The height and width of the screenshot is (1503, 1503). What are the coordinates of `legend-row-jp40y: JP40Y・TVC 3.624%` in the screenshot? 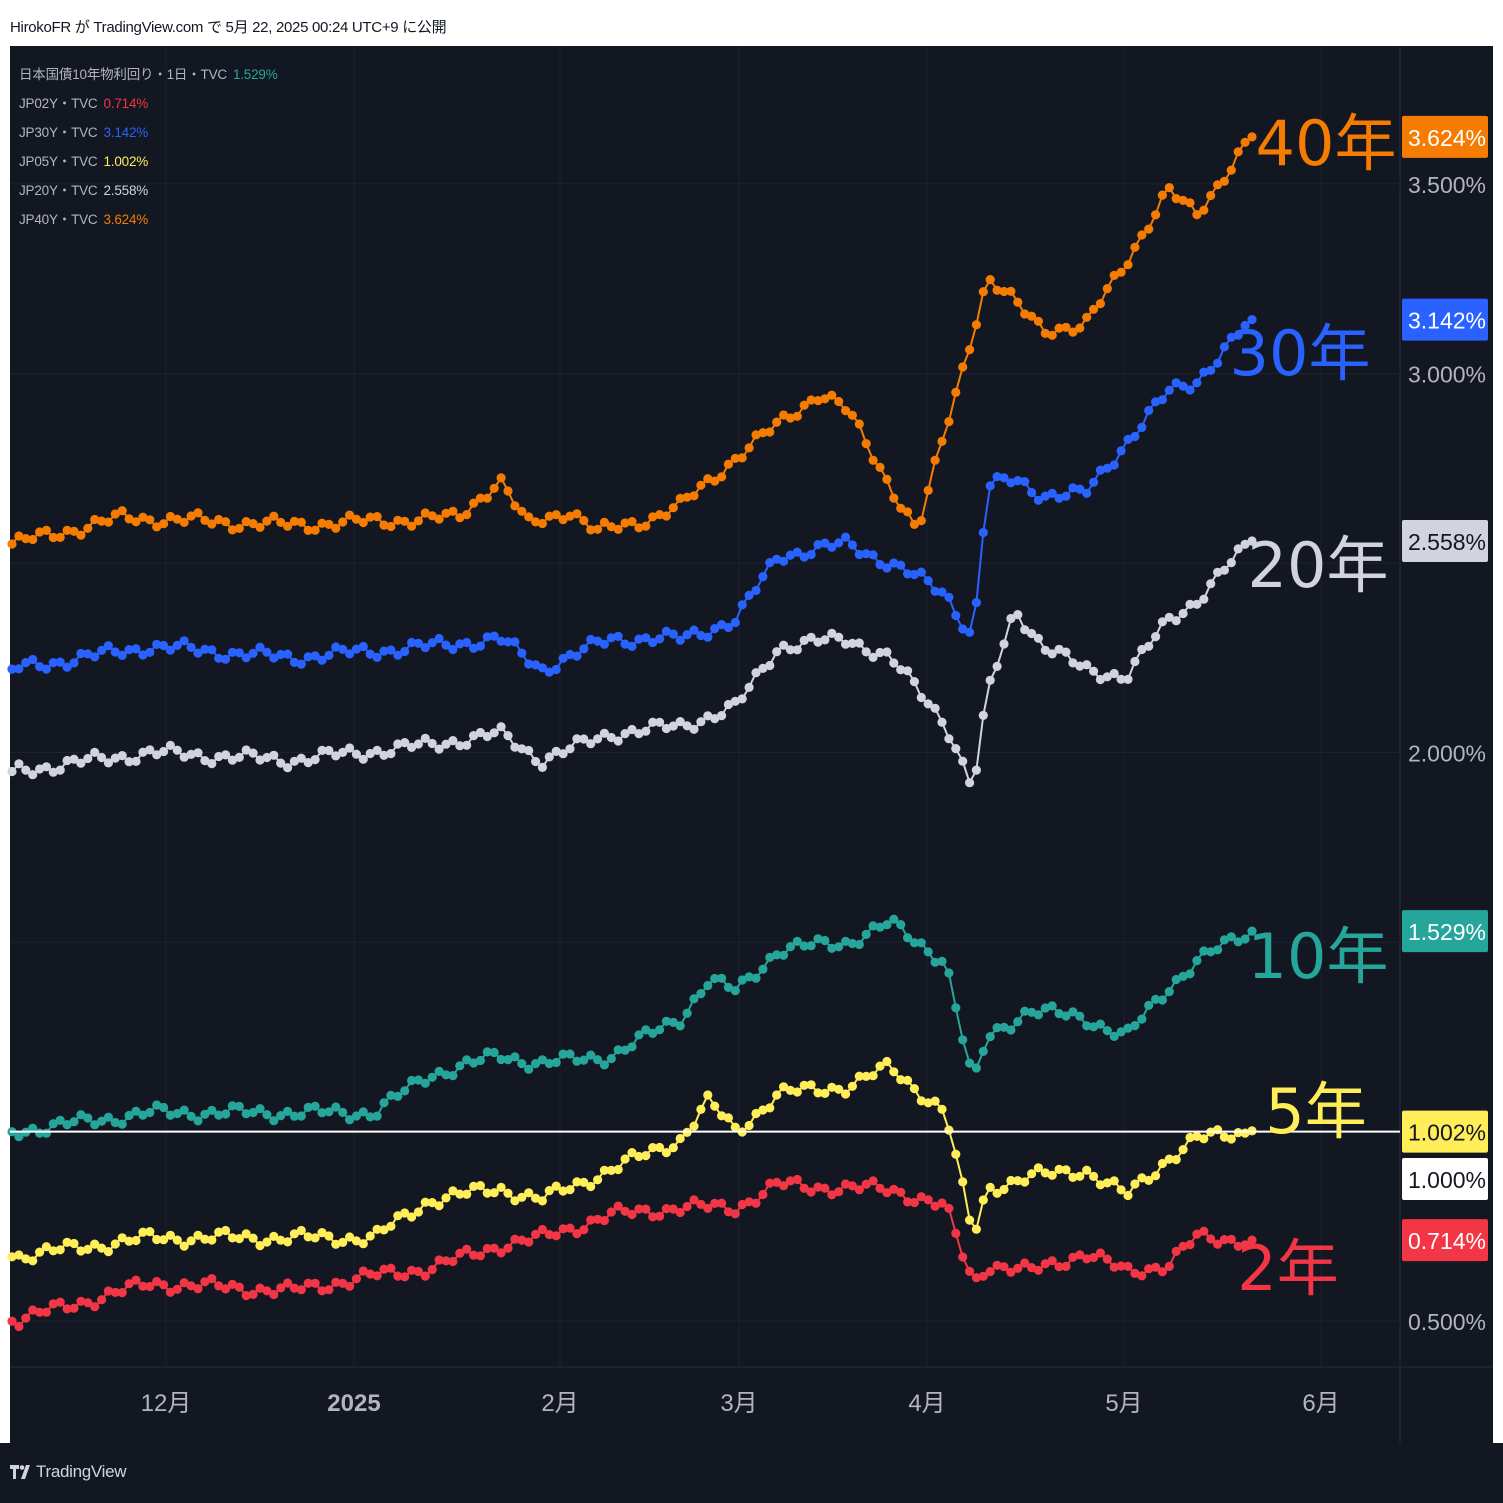 It's located at (83, 218).